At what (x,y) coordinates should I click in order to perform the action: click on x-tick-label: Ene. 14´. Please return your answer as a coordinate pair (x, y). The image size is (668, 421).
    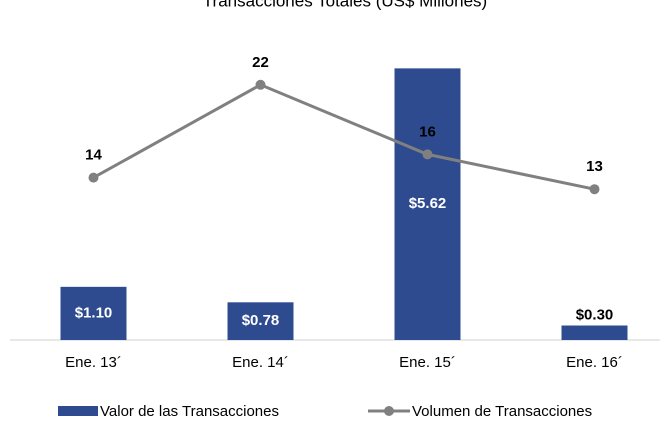
    Looking at the image, I should click on (260, 362).